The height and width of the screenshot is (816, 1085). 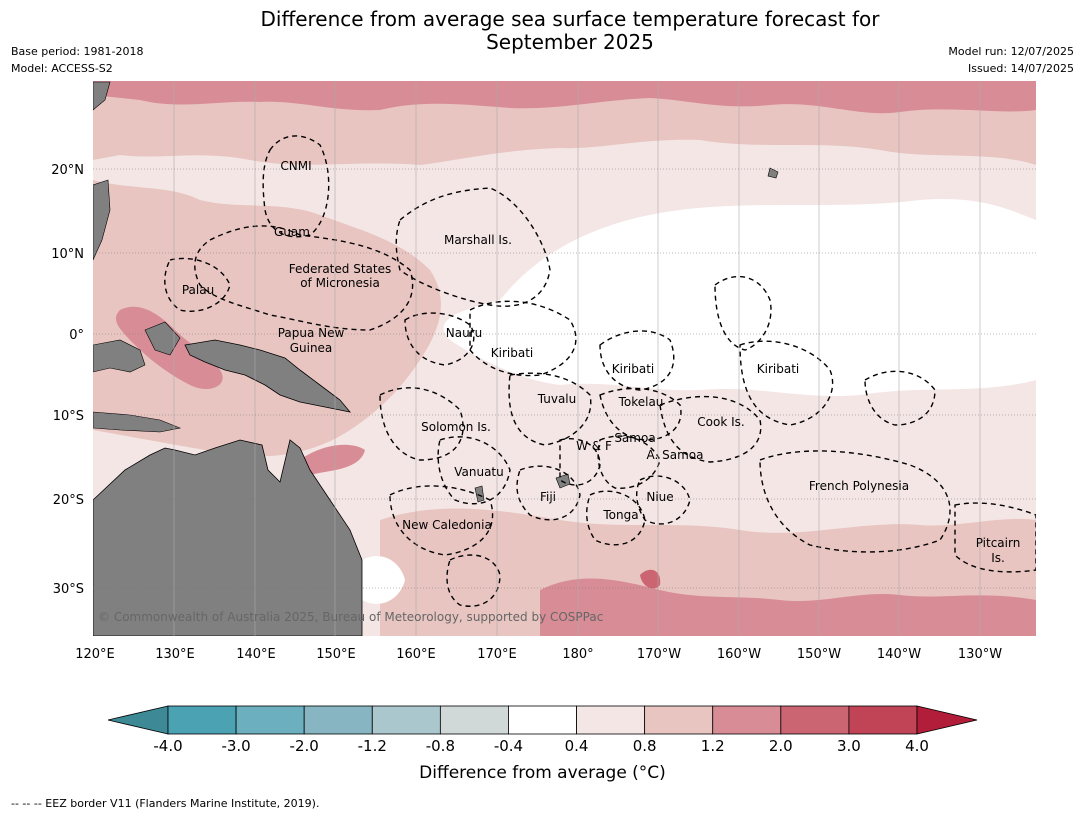 I want to click on label-vanuatu: Vanuatu, so click(x=479, y=472).